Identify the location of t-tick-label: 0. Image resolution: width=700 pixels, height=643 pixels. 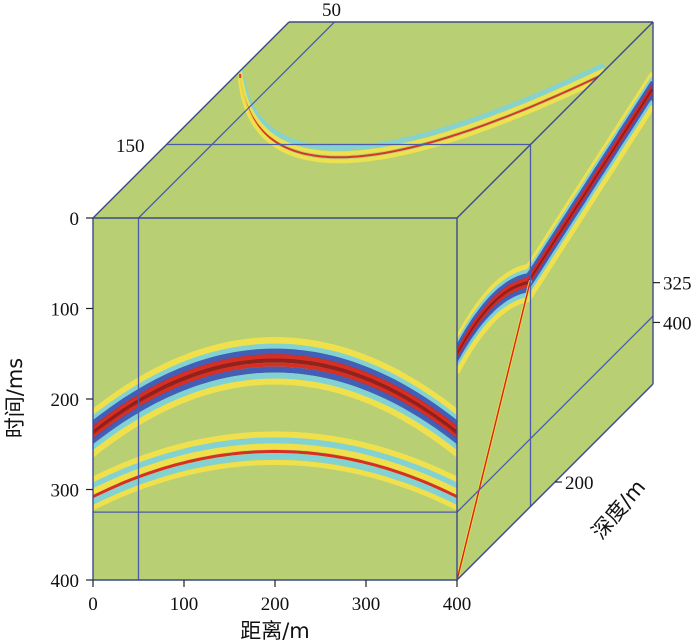
(75, 219).